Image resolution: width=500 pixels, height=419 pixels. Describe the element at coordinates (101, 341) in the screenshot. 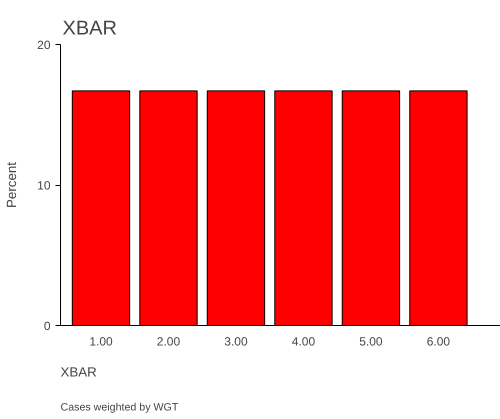

I see `x-tick-label: 1.00` at that location.